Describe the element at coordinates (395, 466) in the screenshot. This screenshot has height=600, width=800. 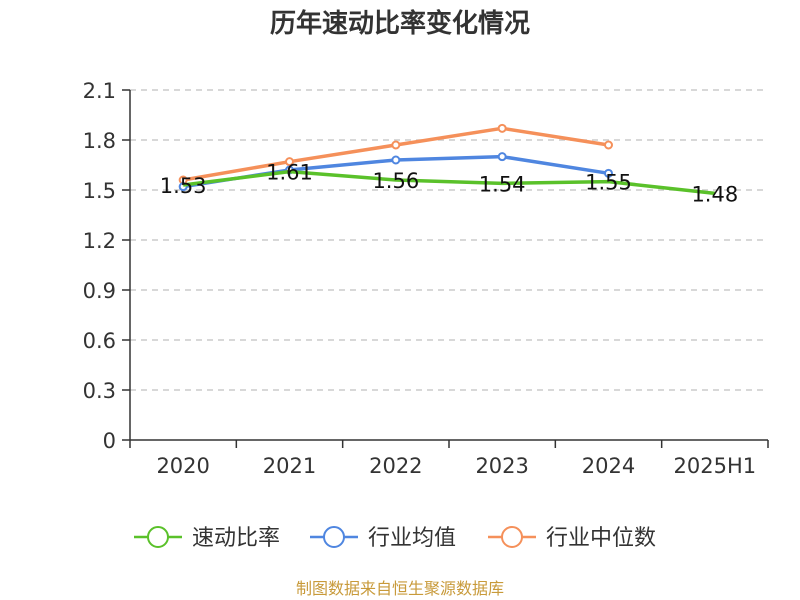
I see `x-tick-label: 2022` at that location.